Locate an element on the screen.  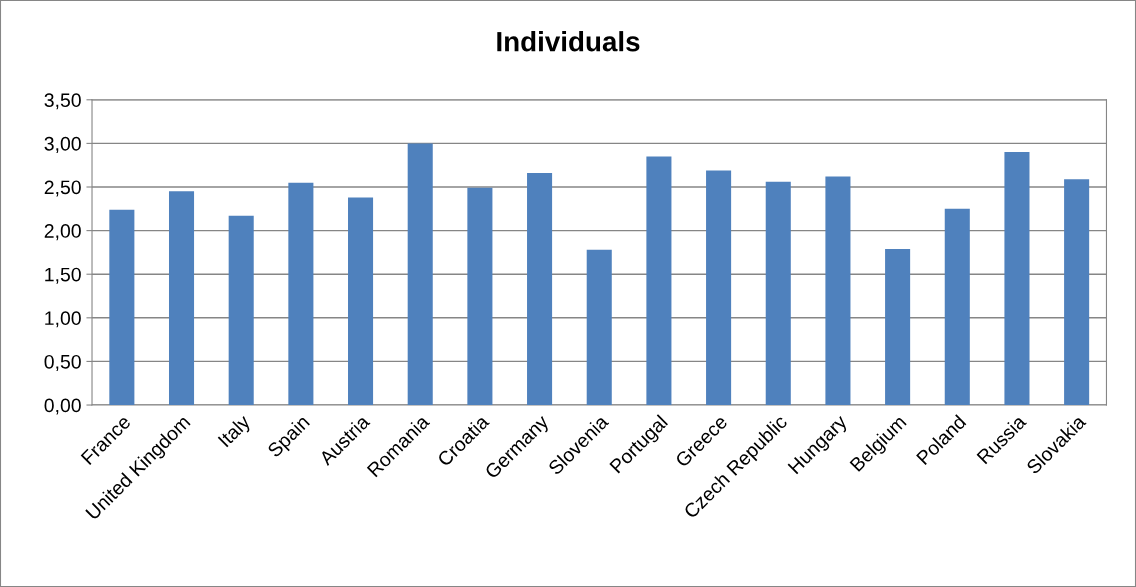
y-tick-label: 2,50 is located at coordinates (62, 188).